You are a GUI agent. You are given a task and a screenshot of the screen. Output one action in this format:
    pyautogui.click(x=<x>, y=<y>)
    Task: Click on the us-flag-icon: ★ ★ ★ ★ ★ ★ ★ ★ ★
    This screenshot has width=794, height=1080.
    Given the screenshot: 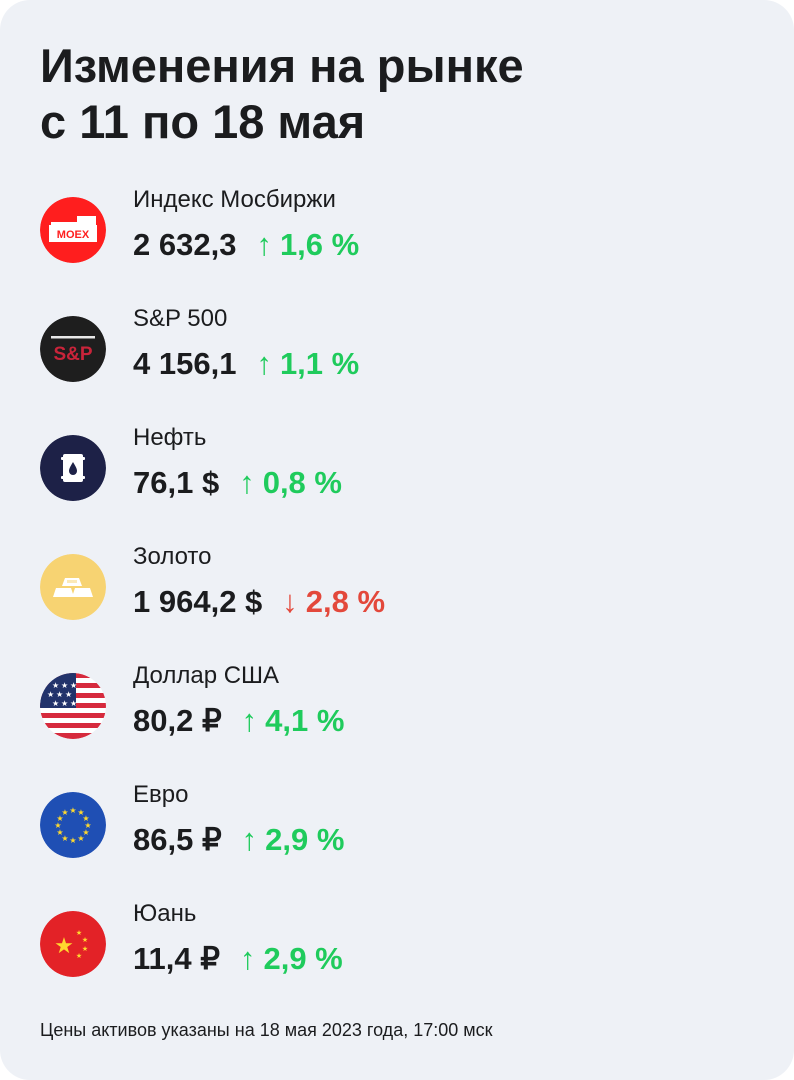 What is the action you would take?
    pyautogui.click(x=73, y=706)
    